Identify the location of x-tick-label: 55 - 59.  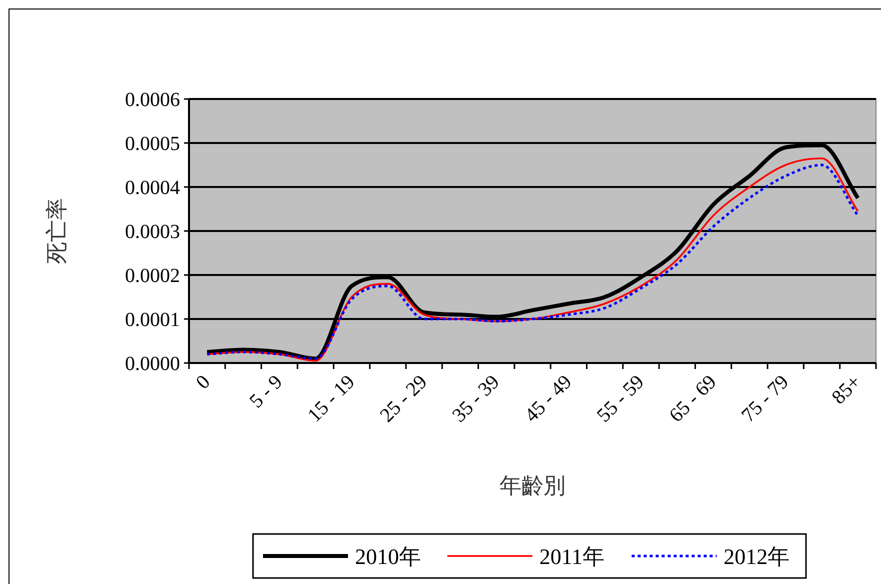
(620, 398).